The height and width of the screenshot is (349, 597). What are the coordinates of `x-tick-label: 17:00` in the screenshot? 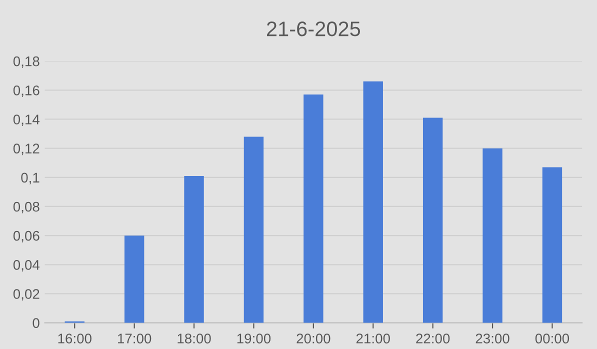 It's located at (135, 339).